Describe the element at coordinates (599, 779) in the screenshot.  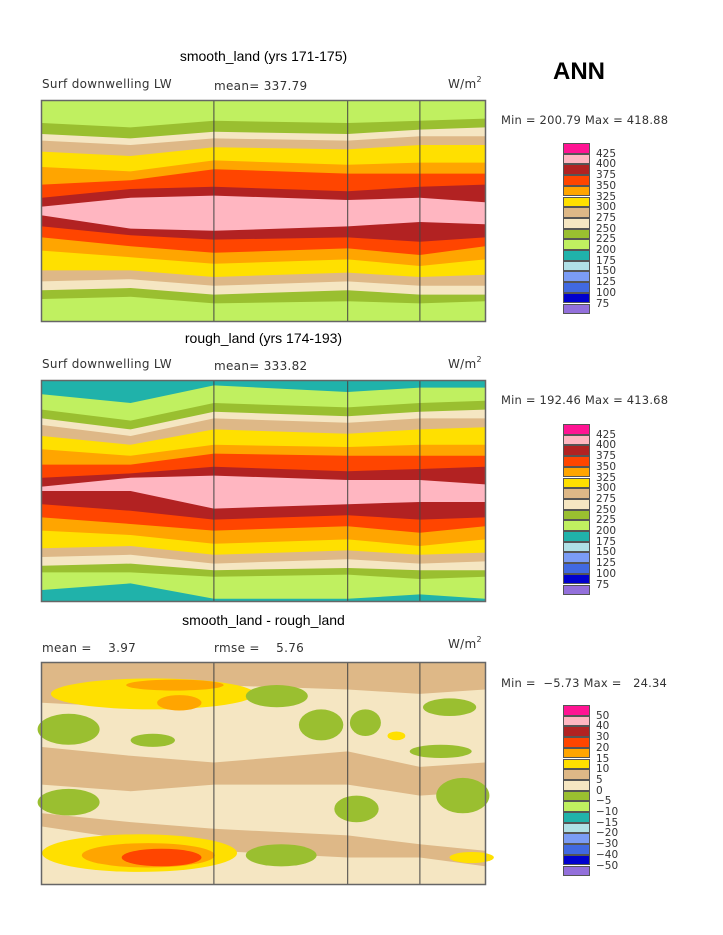
I see `colorbar-label: 5` at that location.